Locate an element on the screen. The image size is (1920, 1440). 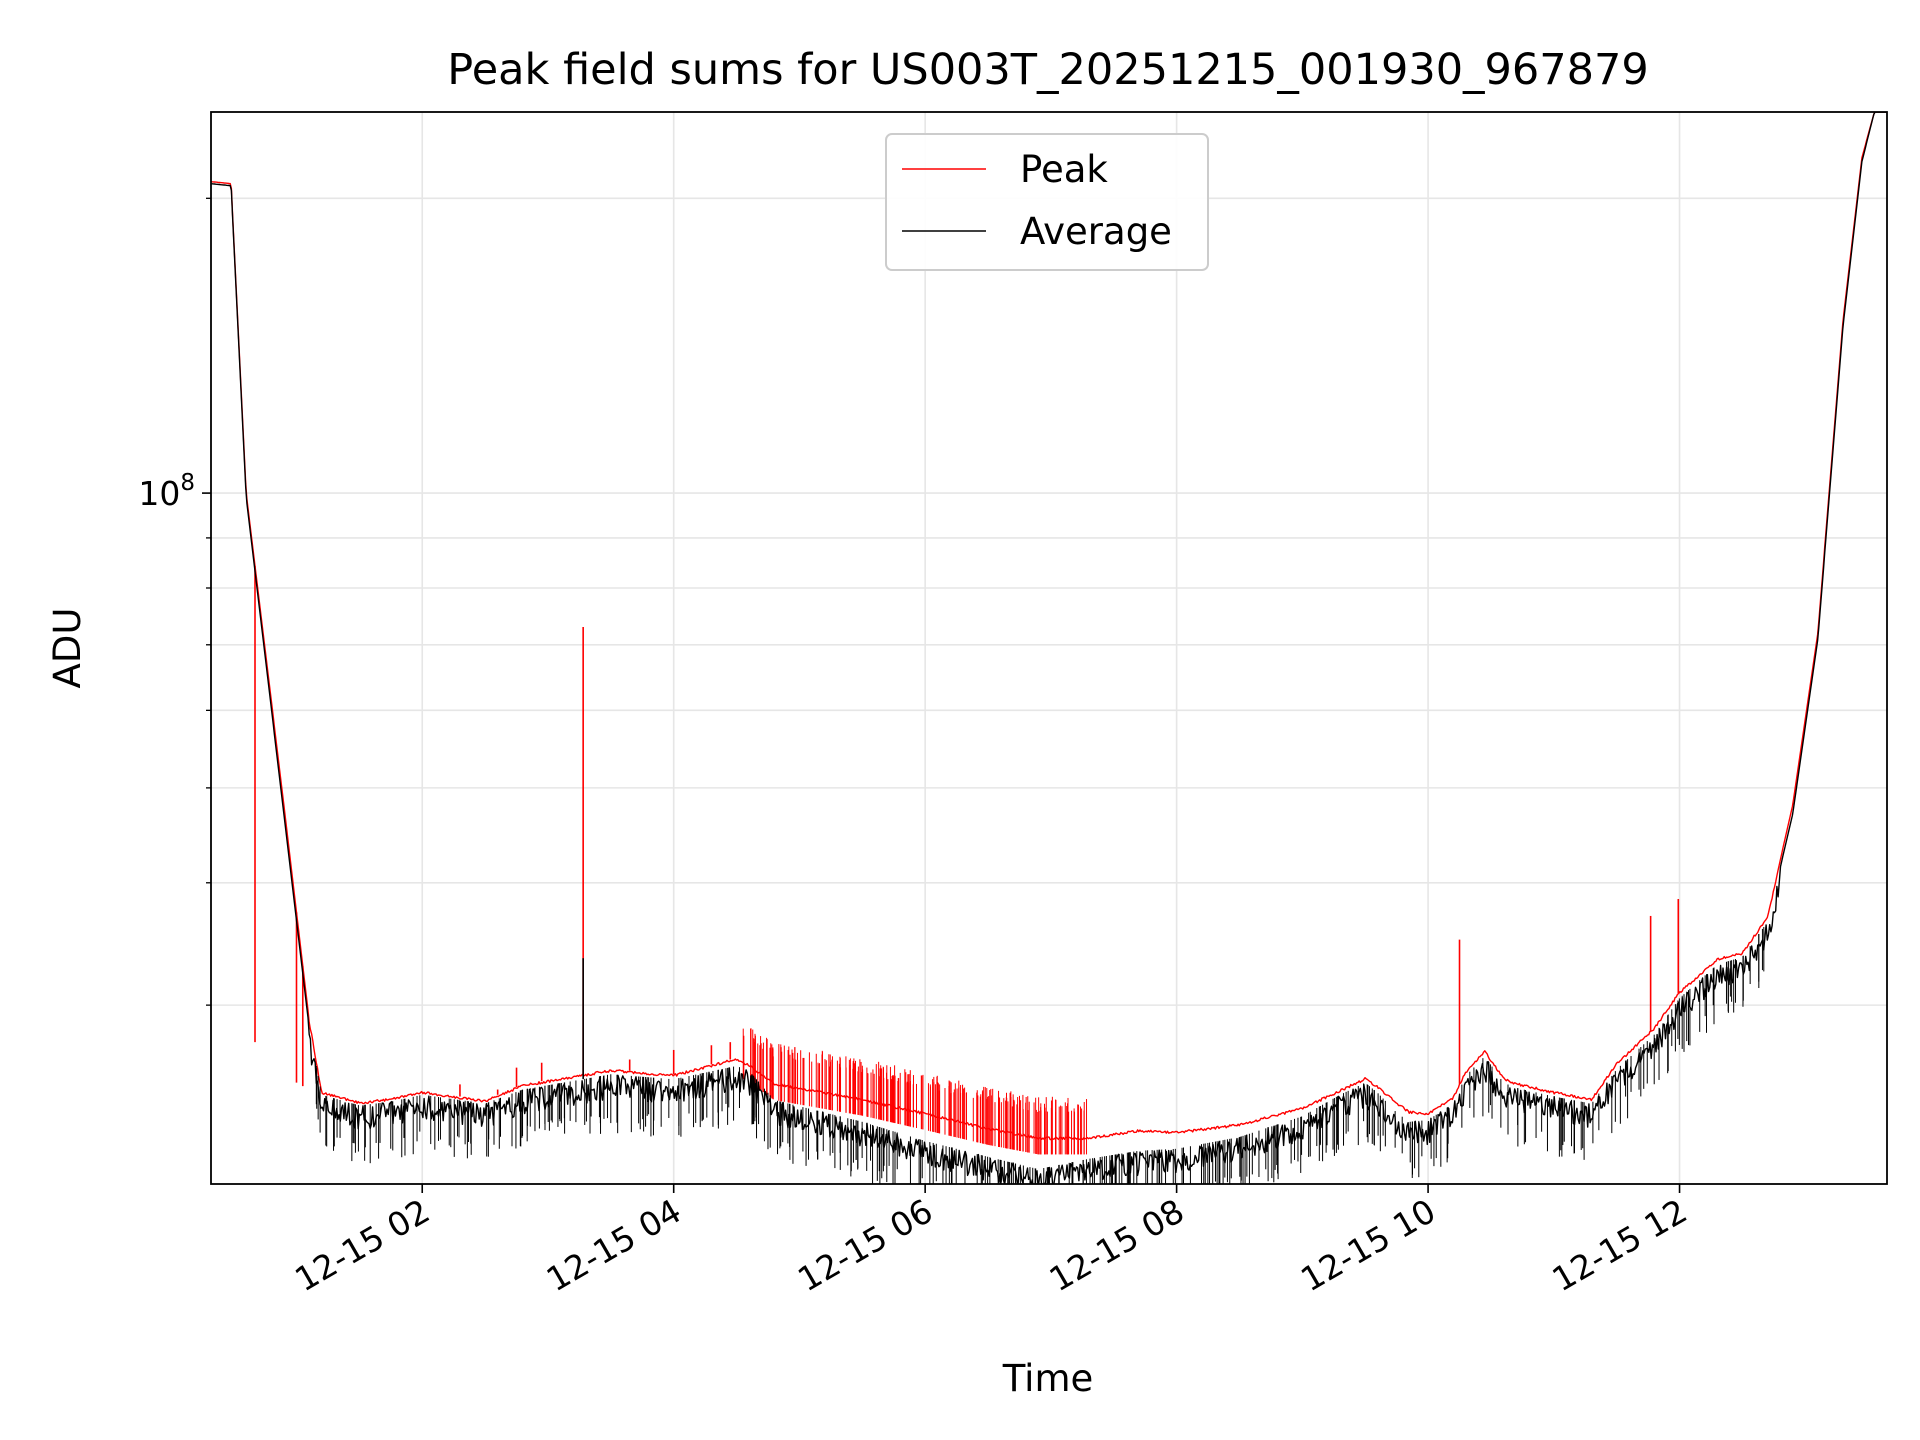
y-tick-label: 108 is located at coordinates (166, 491).